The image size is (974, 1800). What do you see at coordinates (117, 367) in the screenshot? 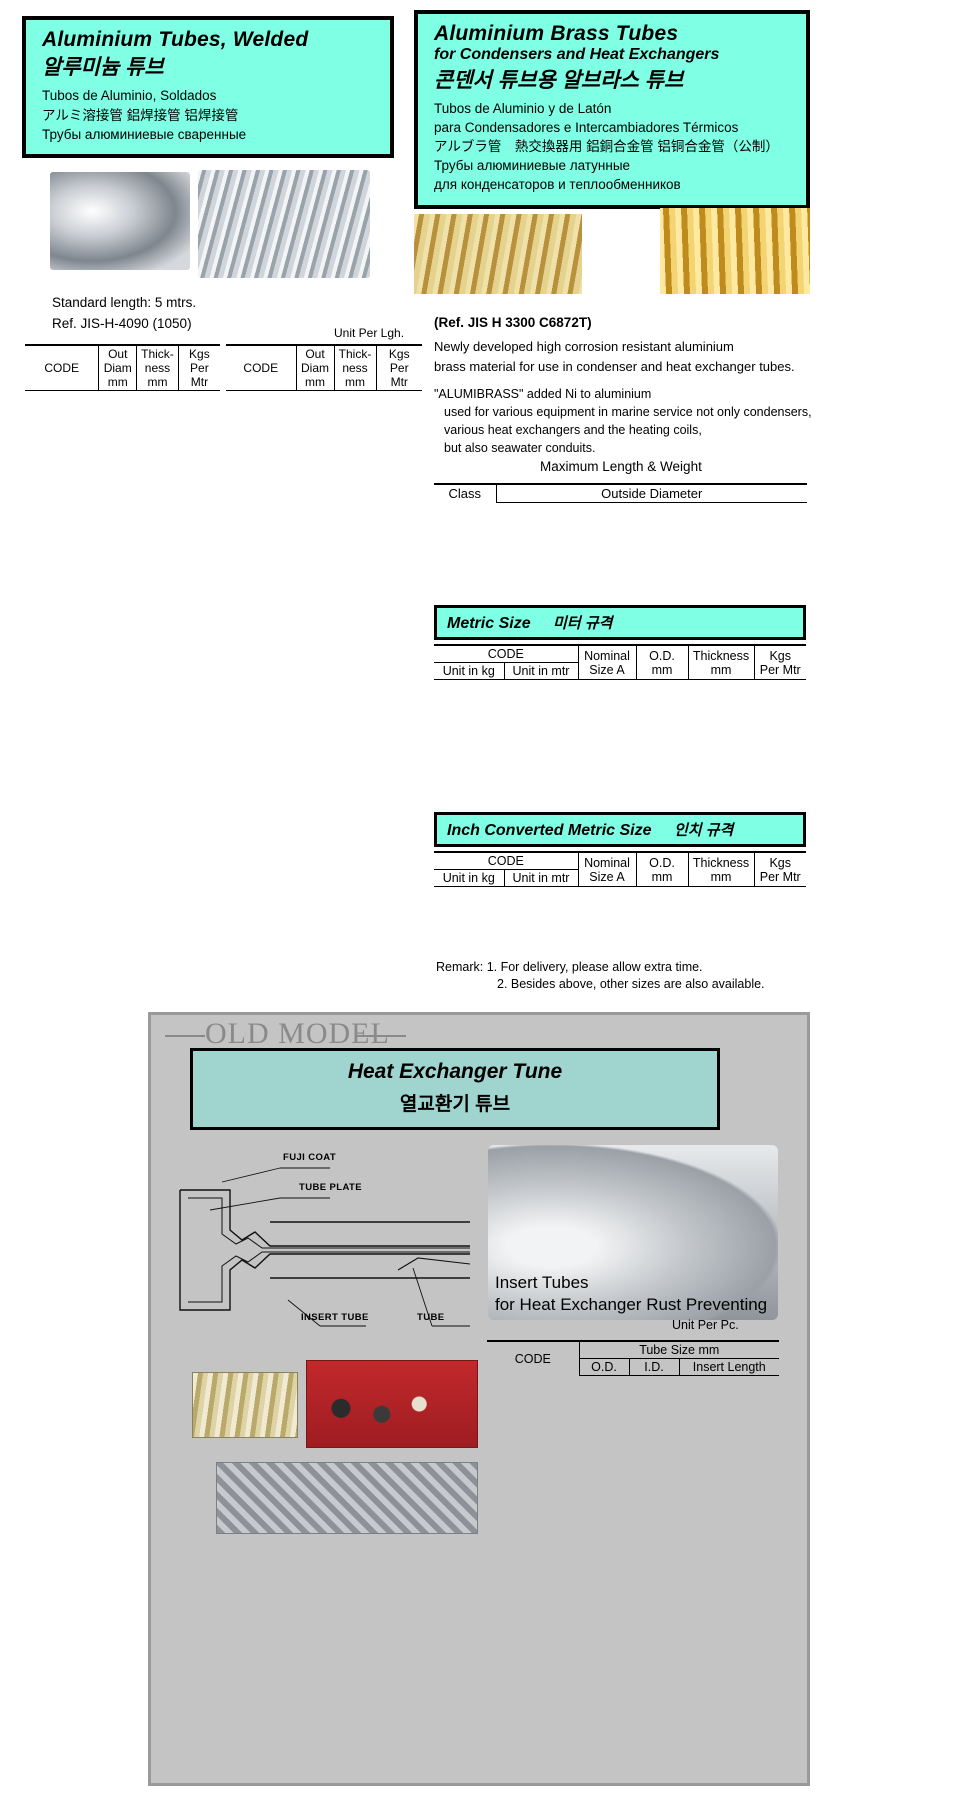
I see `col-header-outdiam: Out Diam mm` at bounding box center [117, 367].